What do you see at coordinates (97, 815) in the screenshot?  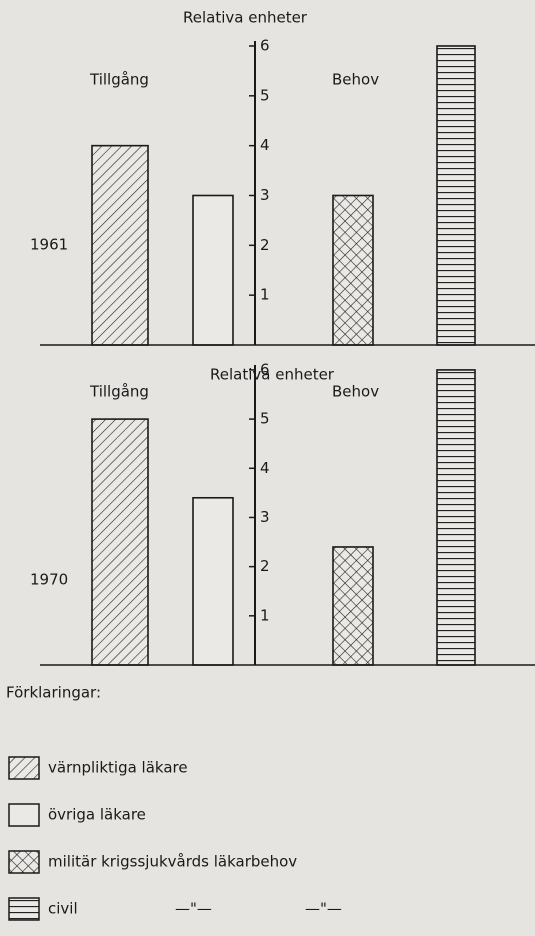 I see `legend-label: övriga läkare` at bounding box center [97, 815].